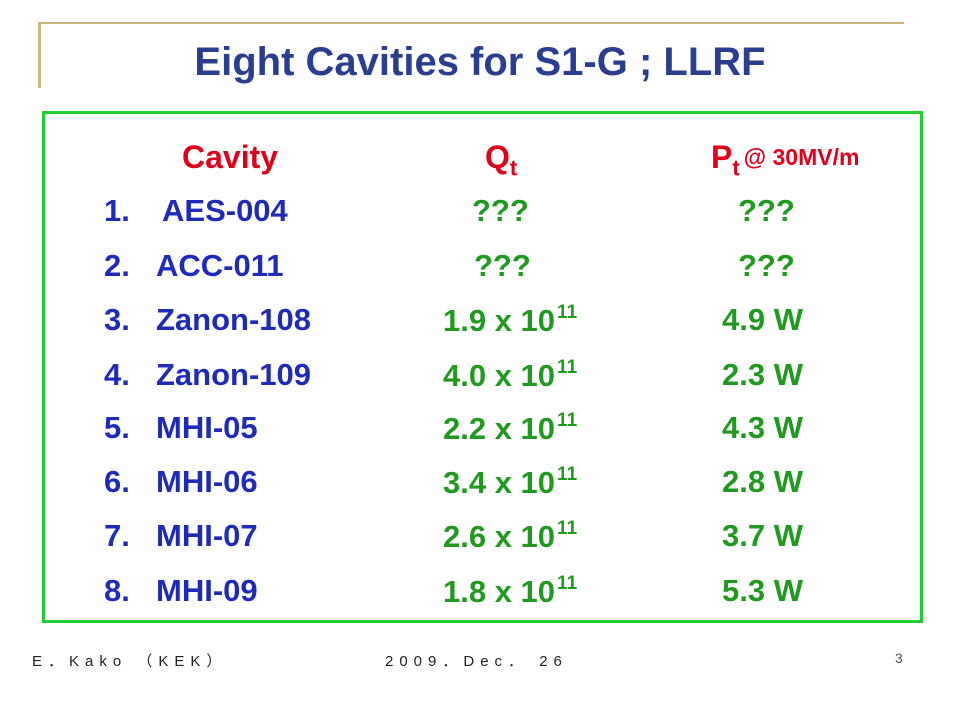 The height and width of the screenshot is (720, 960). Describe the element at coordinates (207, 590) in the screenshot. I see `cavity-name: MHI-09` at that location.